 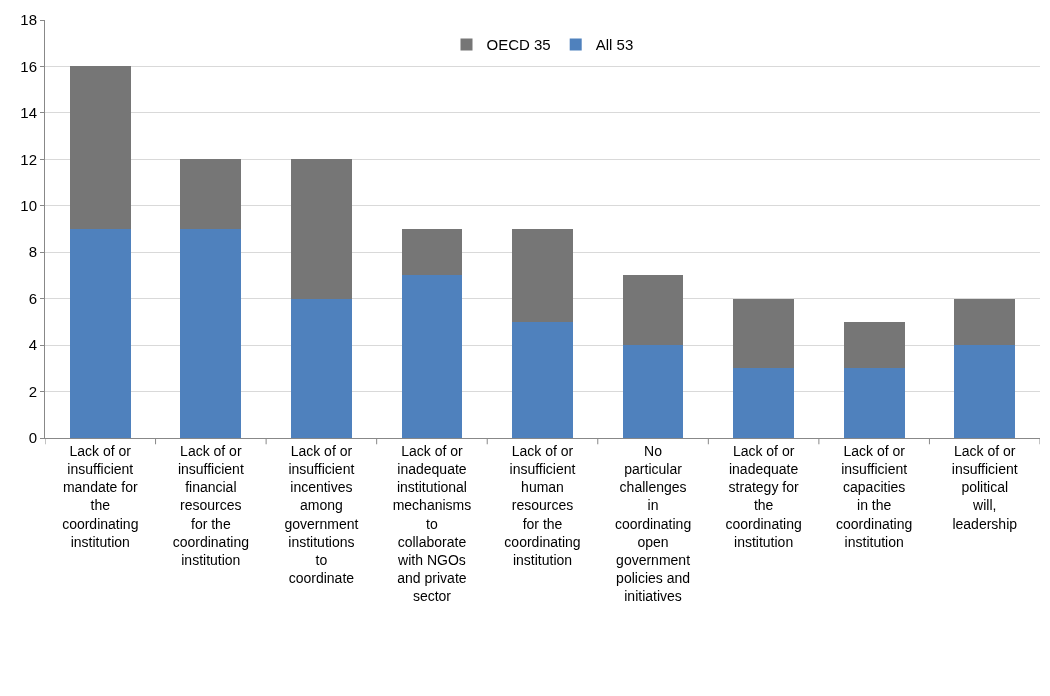 I want to click on legend-label: OECD 35, so click(x=518, y=45).